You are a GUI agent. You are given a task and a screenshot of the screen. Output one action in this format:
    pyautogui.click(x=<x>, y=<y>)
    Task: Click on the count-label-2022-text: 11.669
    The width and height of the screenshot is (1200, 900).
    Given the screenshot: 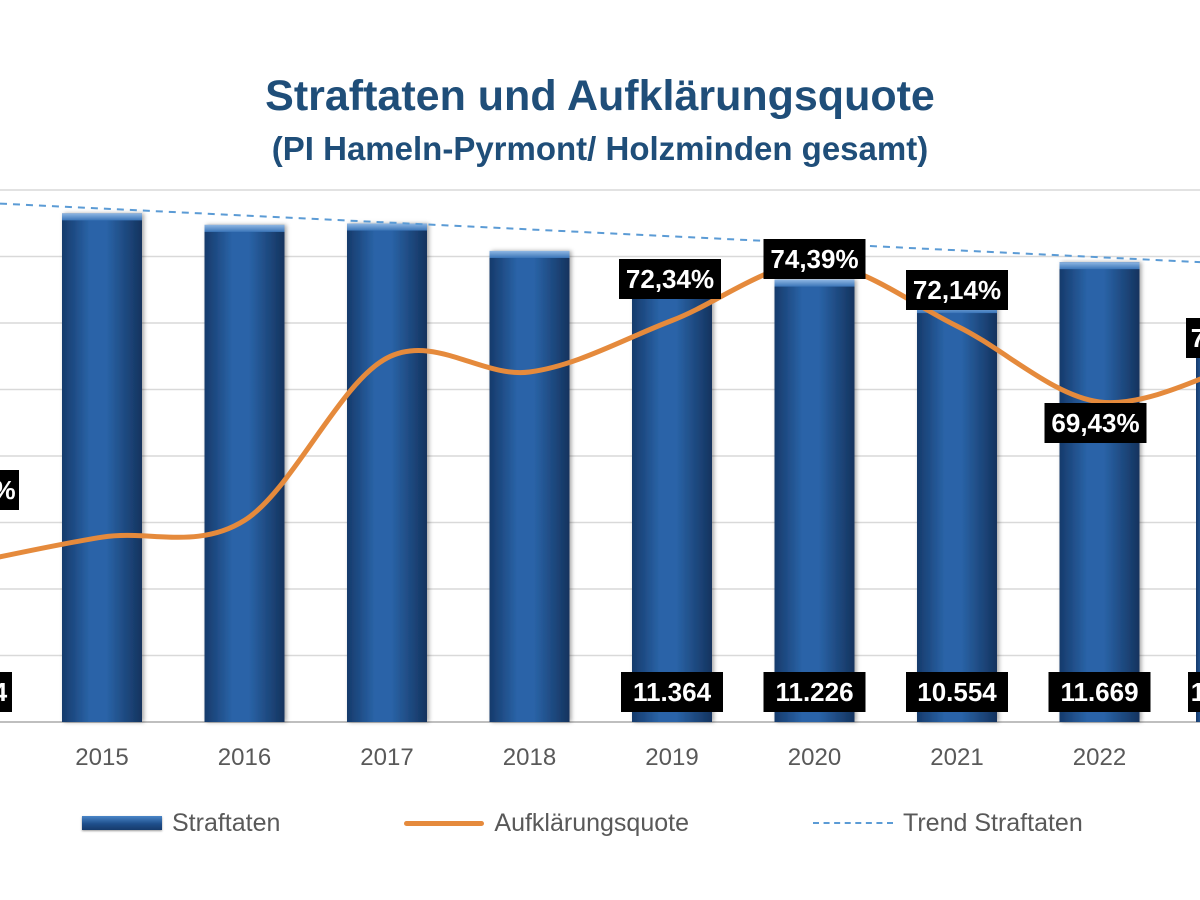 What is the action you would take?
    pyautogui.click(x=1099, y=692)
    